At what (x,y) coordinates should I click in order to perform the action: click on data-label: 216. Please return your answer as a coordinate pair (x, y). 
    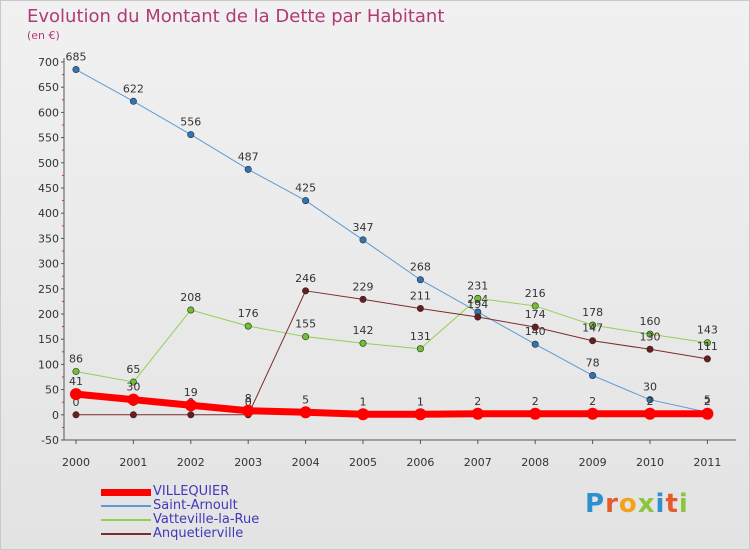
    Looking at the image, I should click on (535, 293).